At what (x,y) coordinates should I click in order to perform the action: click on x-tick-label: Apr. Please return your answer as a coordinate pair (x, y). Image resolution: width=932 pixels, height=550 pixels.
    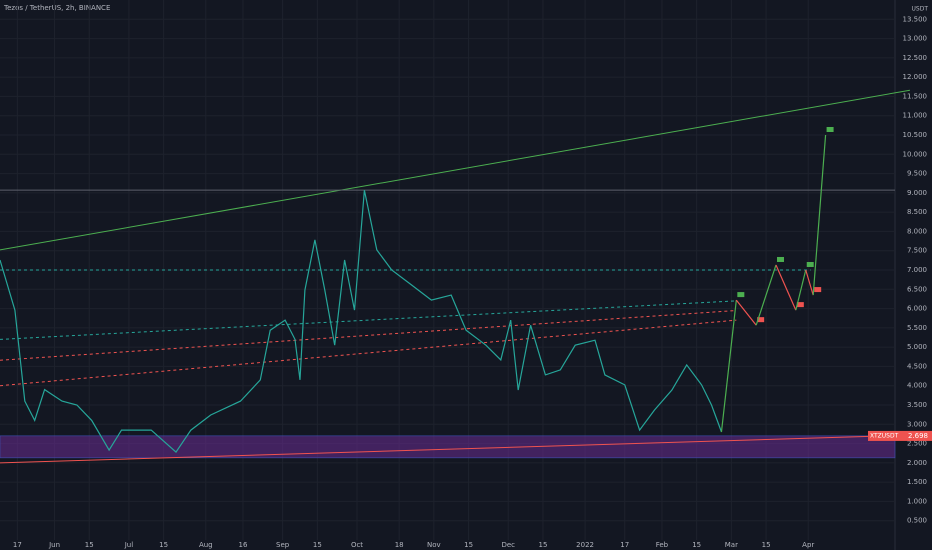
    Looking at the image, I should click on (808, 545).